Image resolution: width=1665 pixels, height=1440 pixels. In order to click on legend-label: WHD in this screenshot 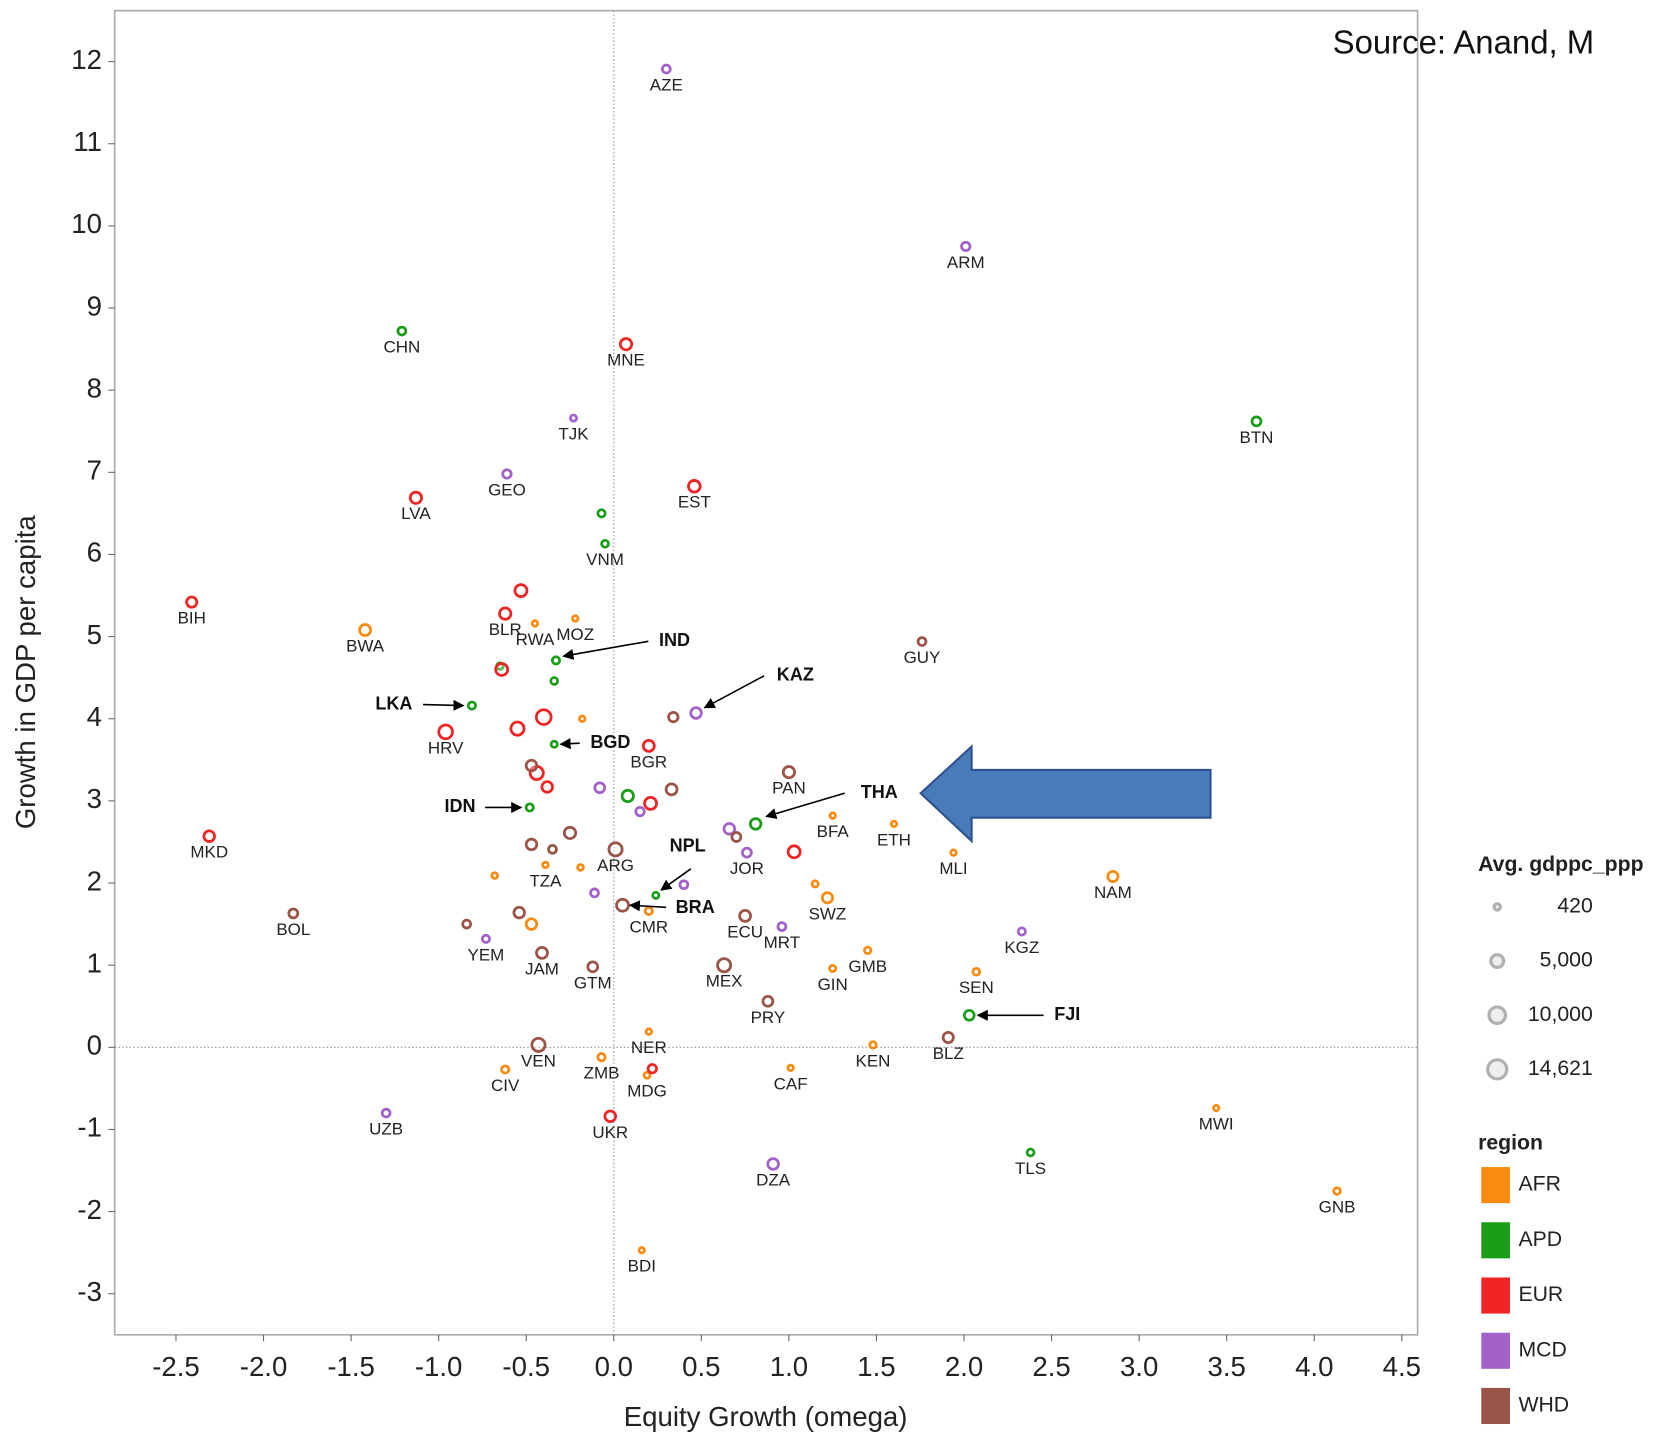, I will do `click(1543, 1405)`.